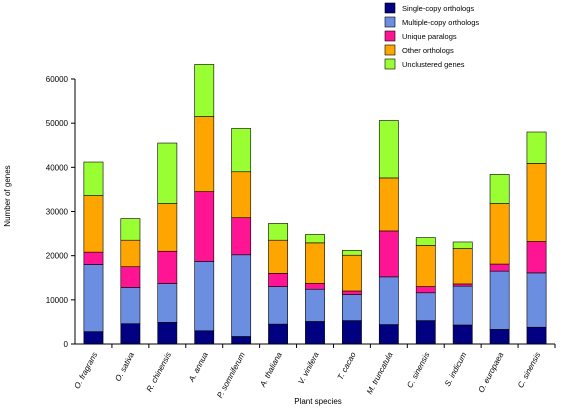 The image size is (564, 411). I want to click on x-tick-label: A. annua, so click(199, 367).